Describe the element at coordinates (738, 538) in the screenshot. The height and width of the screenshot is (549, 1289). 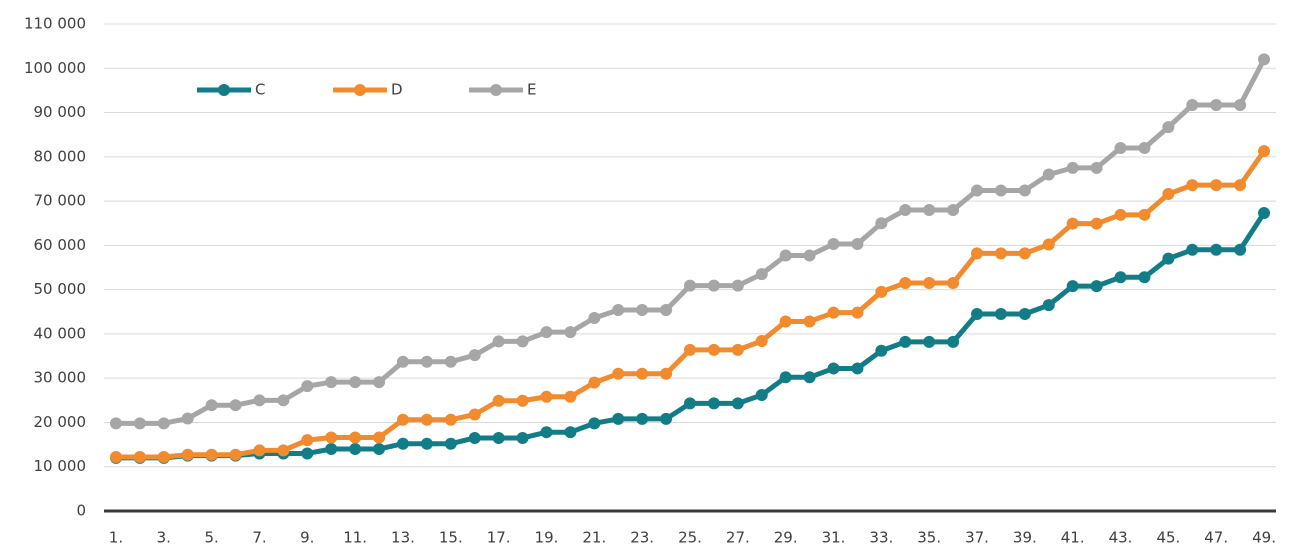
I see `x-tick-label: 27.` at that location.